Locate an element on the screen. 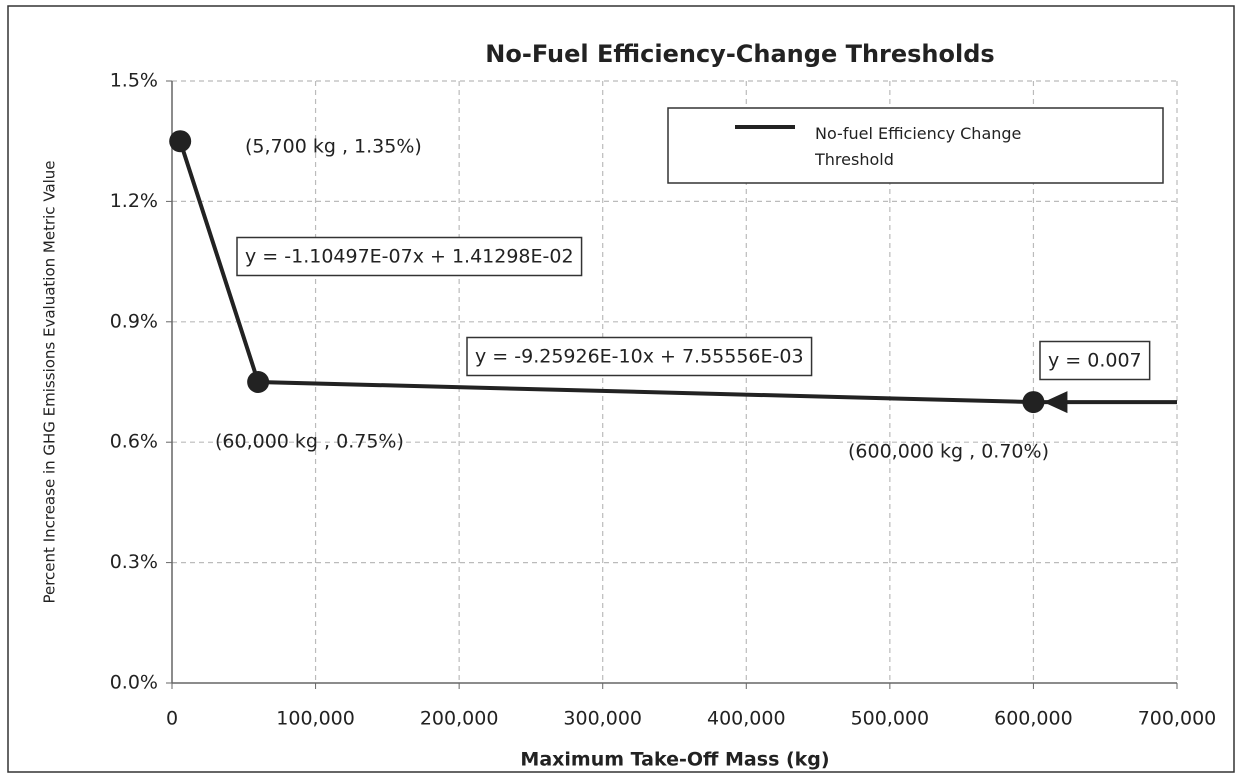 The height and width of the screenshot is (779, 1241). annotation: y = -1.10497E-07x + 1.41298E-02 is located at coordinates (409, 257).